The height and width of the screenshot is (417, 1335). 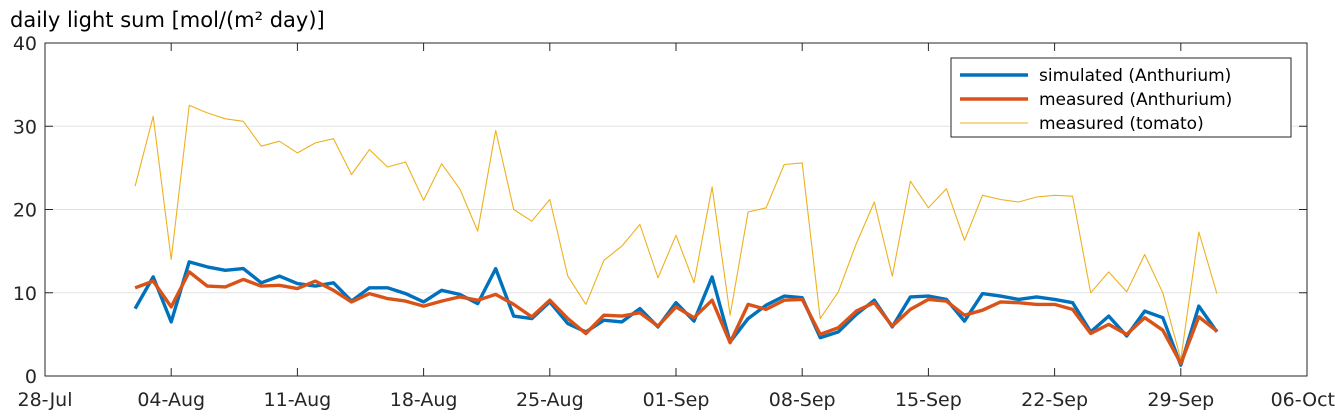 I want to click on legend-label: simulated (Anthurium), so click(x=1135, y=76).